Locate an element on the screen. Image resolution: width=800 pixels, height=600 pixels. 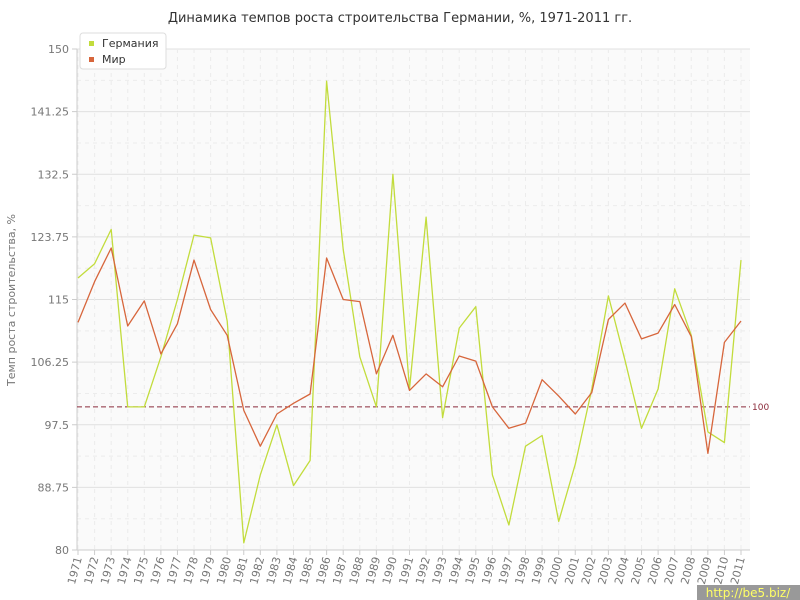
legend-box is located at coordinates (123, 51).